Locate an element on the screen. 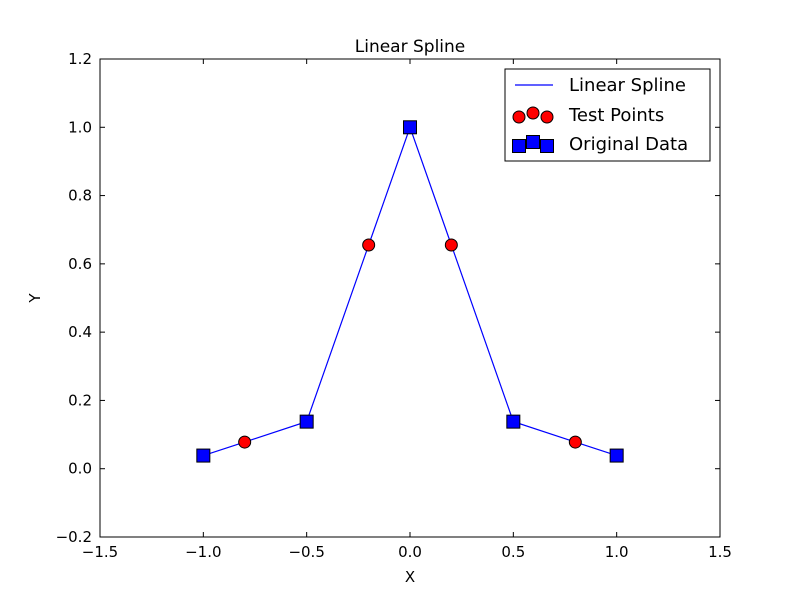 This screenshot has height=597, width=800. y-tick-label: 1.2 is located at coordinates (80, 59).